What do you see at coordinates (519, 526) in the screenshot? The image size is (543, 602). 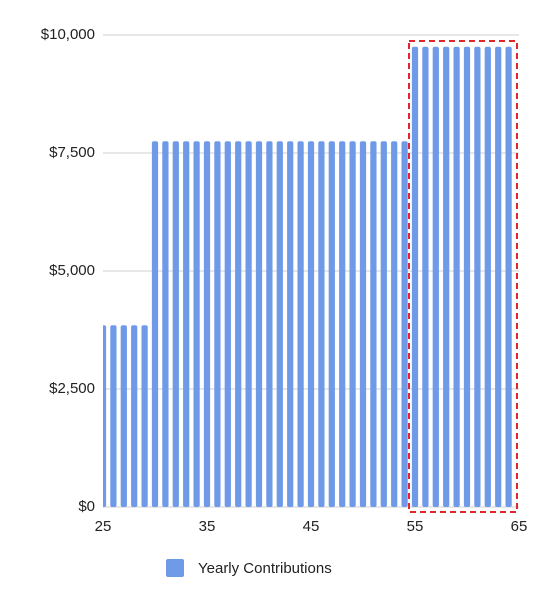 I see `x-tick-label: 65` at bounding box center [519, 526].